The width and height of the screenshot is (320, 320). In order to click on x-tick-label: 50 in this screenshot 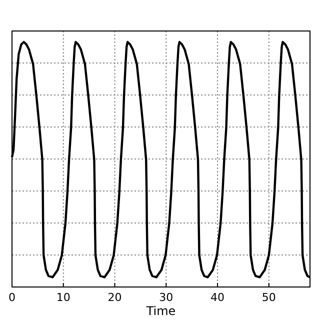, I will do `click(269, 297)`.